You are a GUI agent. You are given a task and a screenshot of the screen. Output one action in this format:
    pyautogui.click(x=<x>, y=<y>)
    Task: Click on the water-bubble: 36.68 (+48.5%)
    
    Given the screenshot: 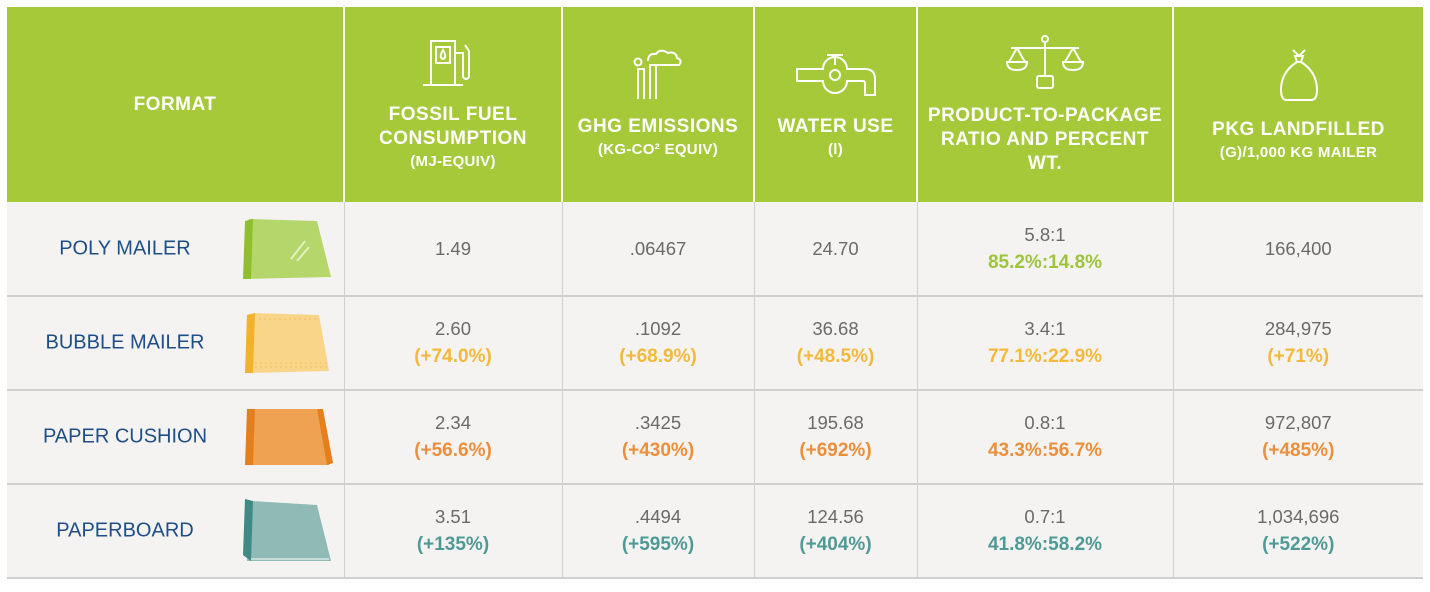 What is the action you would take?
    pyautogui.click(x=835, y=343)
    